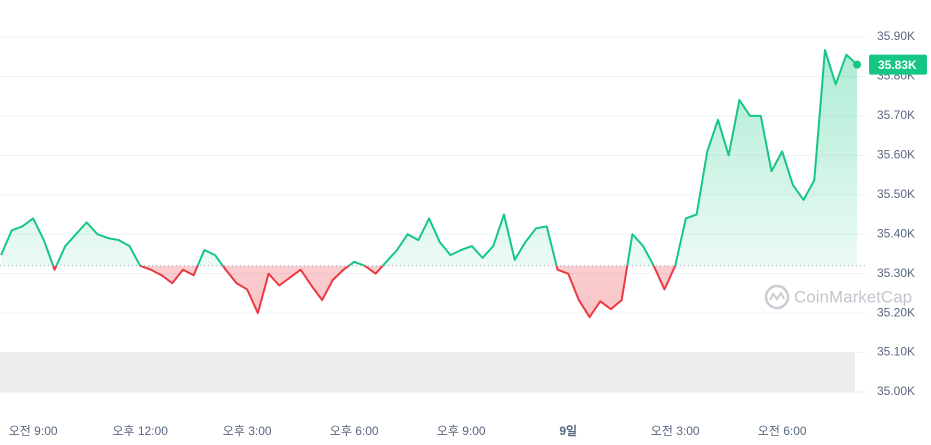 This screenshot has height=445, width=931. I want to click on y-tick-label: 35.60K, so click(896, 155).